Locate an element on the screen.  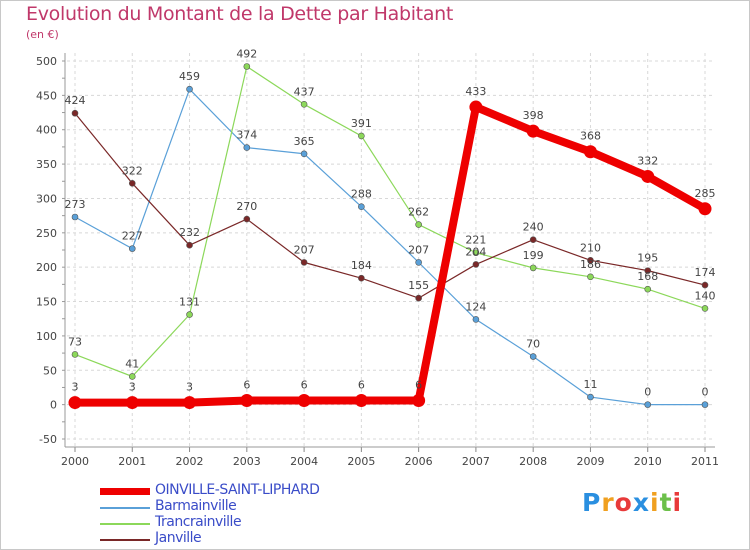
data-label-janville: 232 is located at coordinates (189, 232).